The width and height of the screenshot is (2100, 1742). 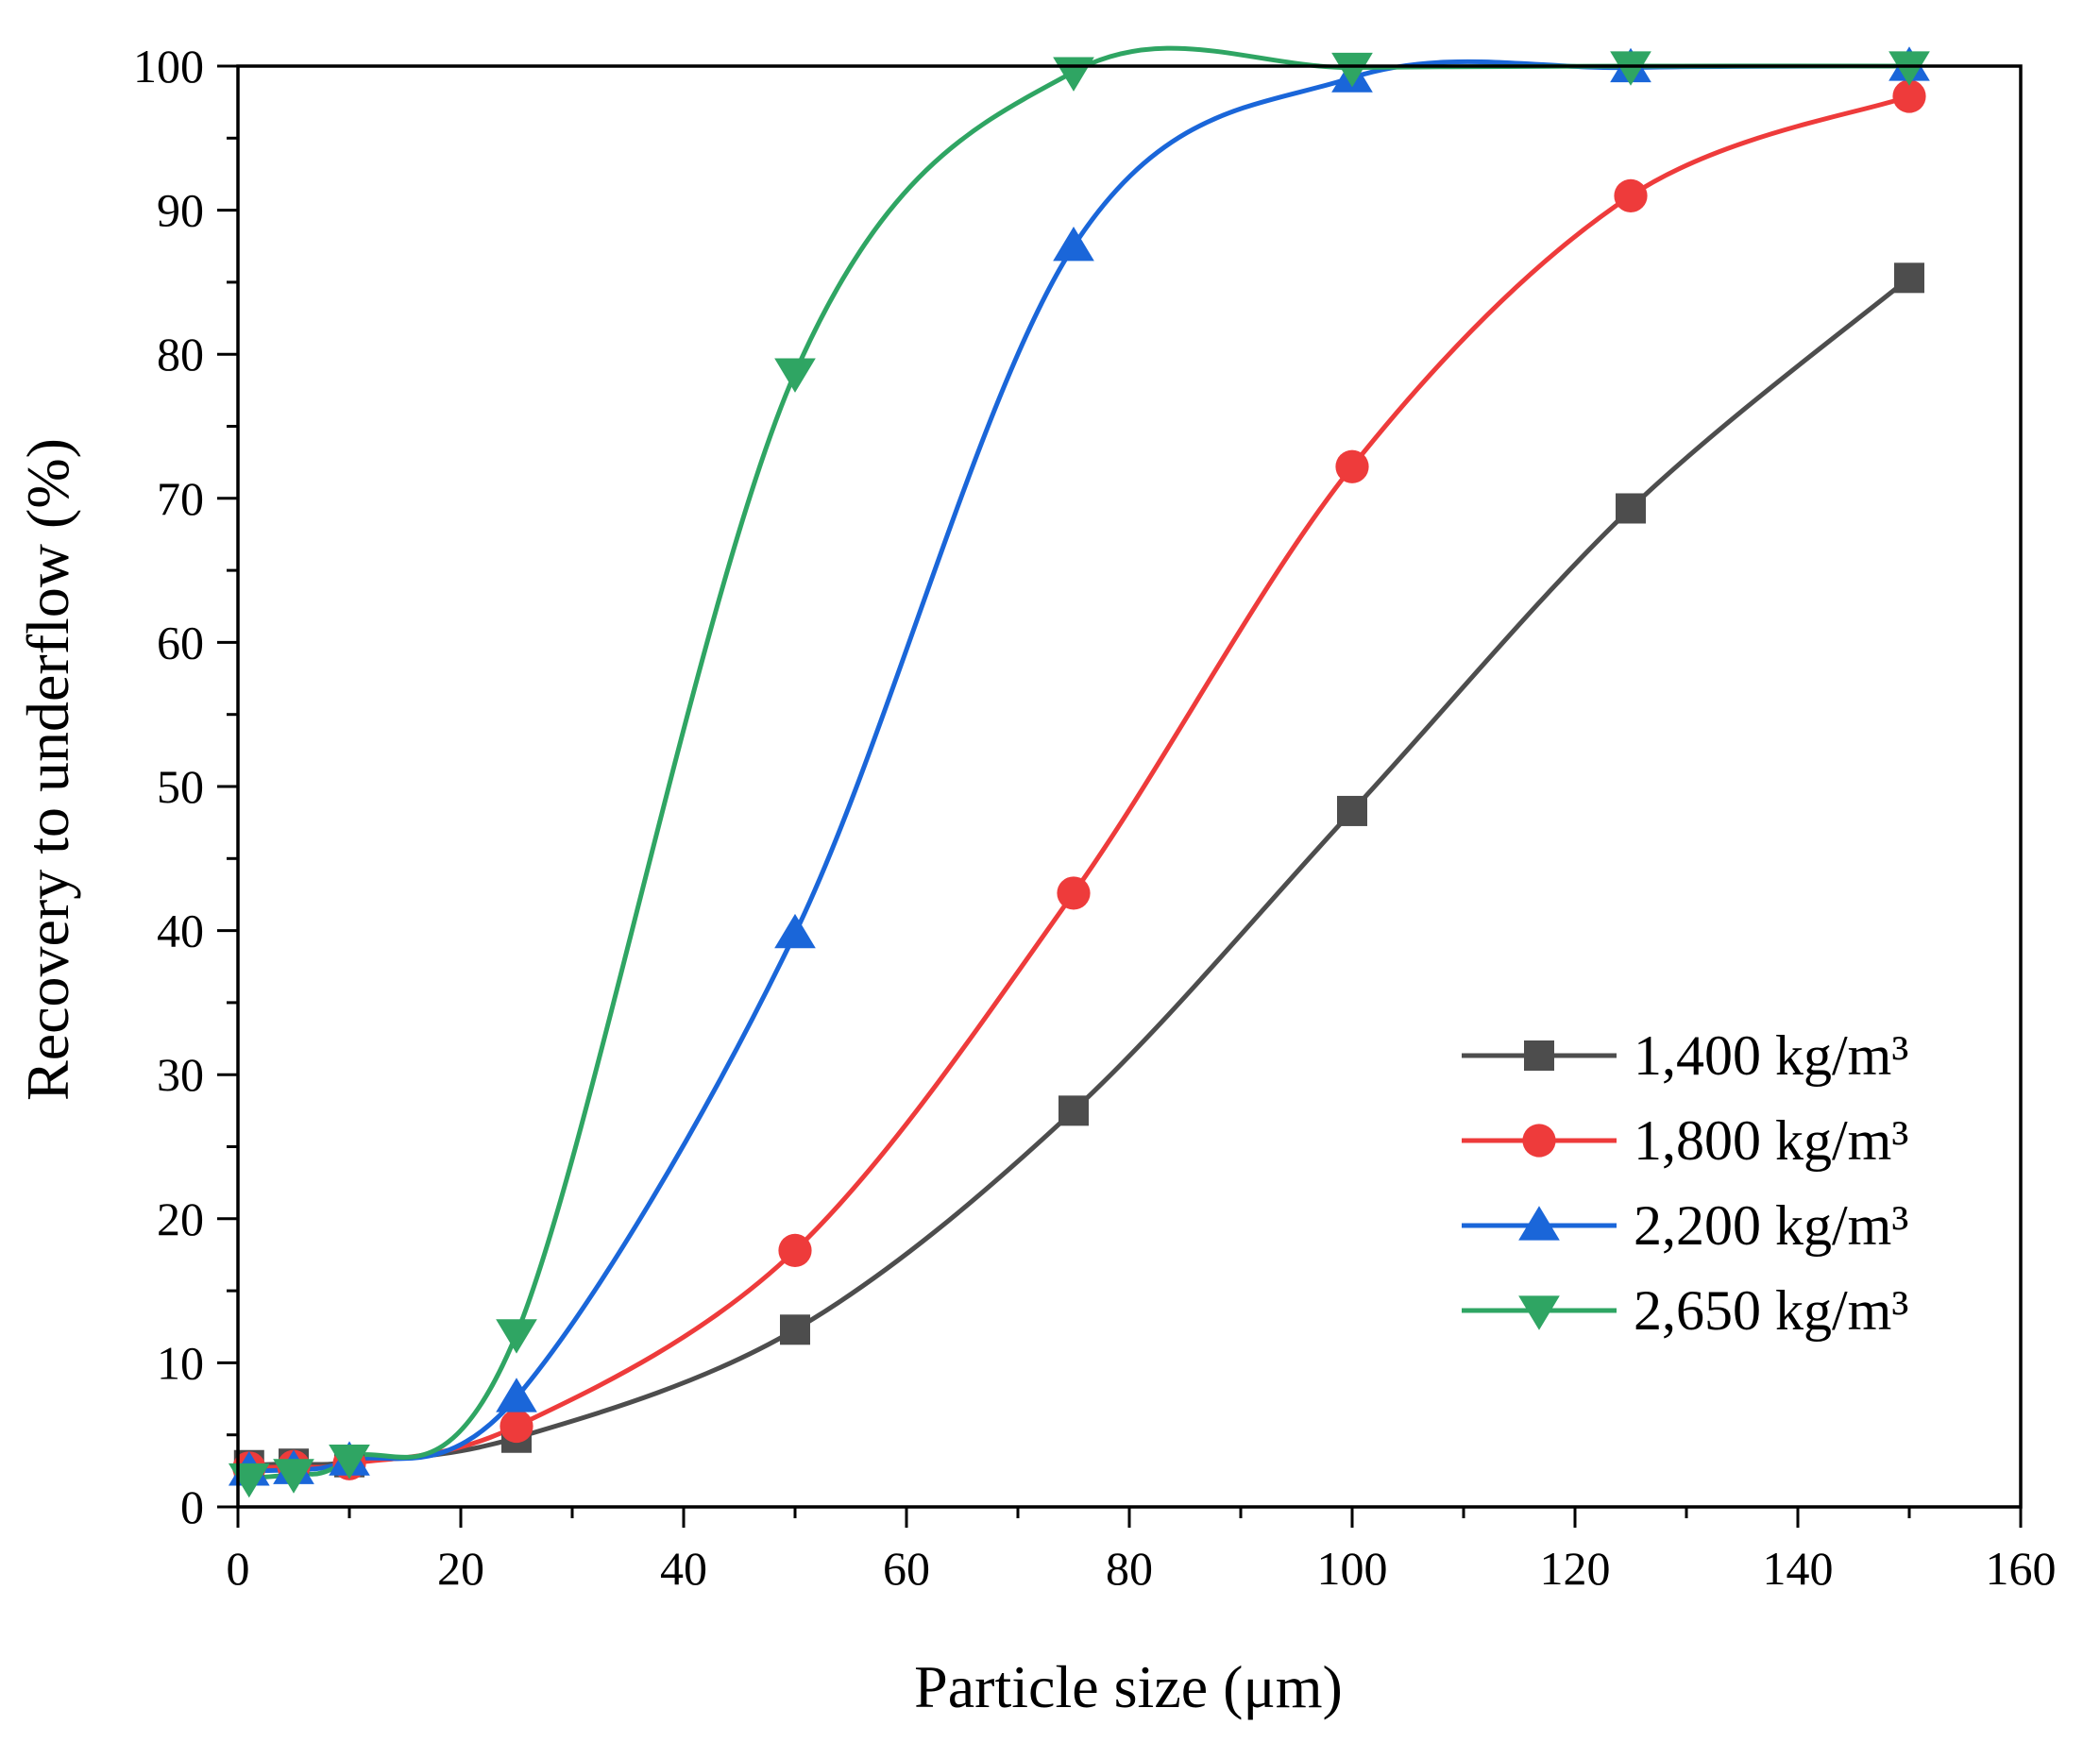 What do you see at coordinates (683, 1568) in the screenshot?
I see `x-tick-label: 40` at bounding box center [683, 1568].